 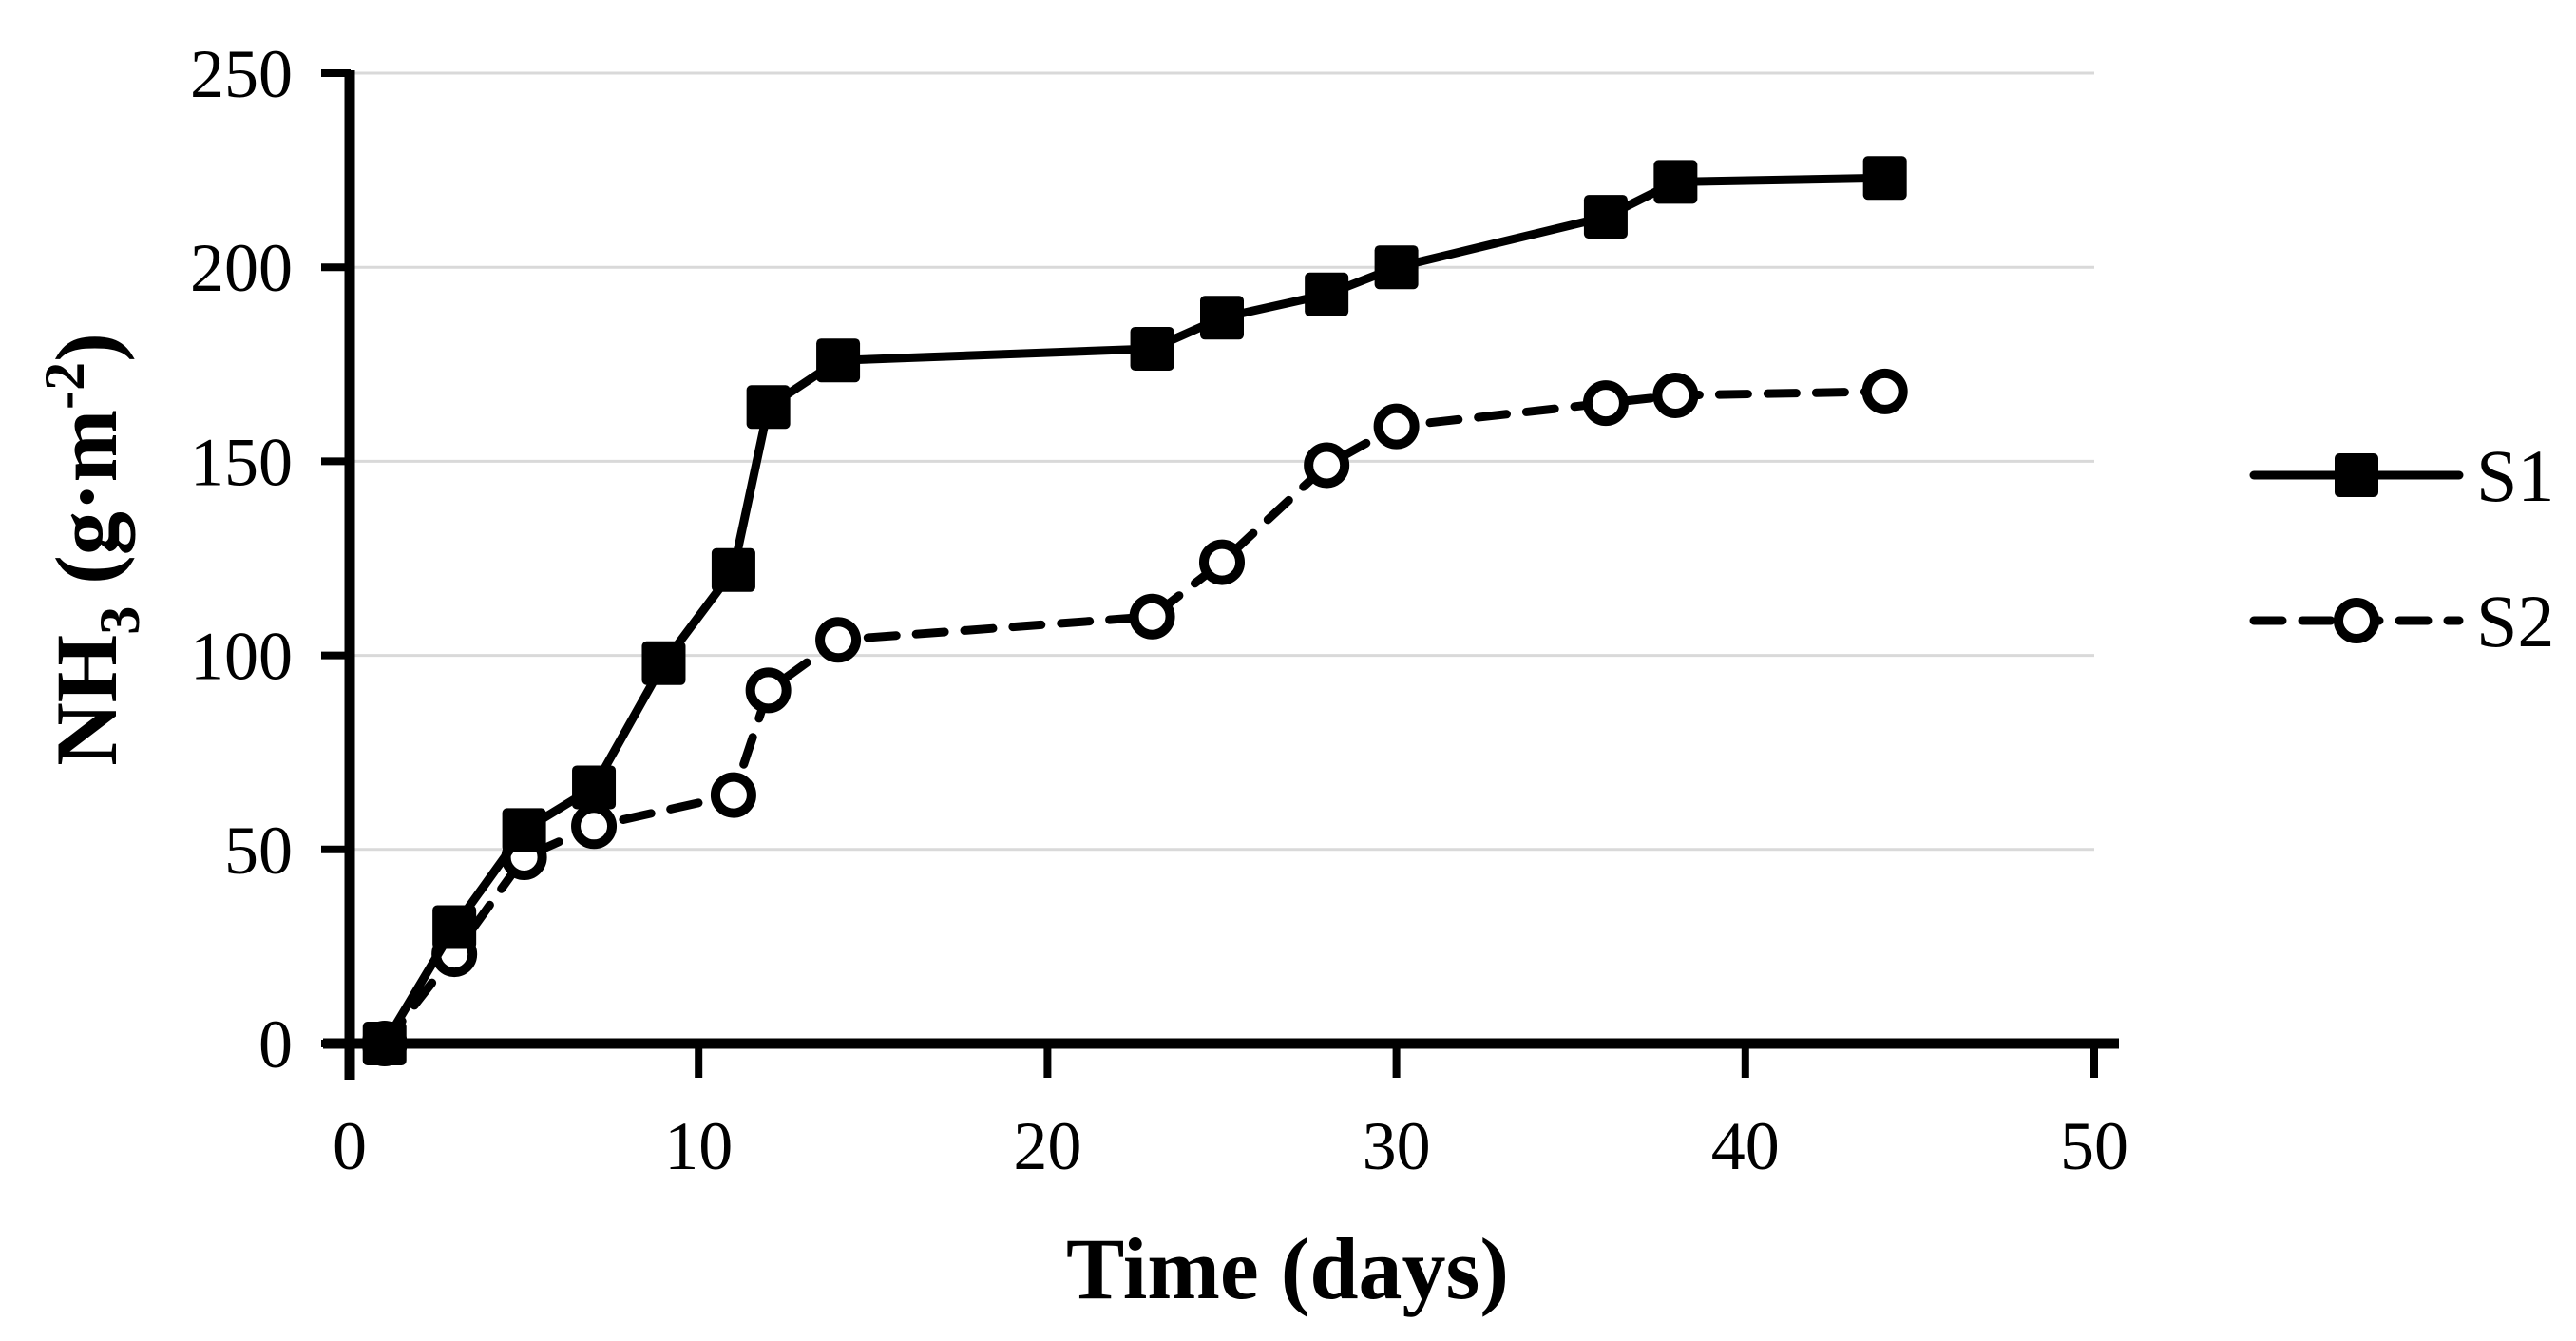 What do you see at coordinates (241, 462) in the screenshot?
I see `y-tick-label-150: 150` at bounding box center [241, 462].